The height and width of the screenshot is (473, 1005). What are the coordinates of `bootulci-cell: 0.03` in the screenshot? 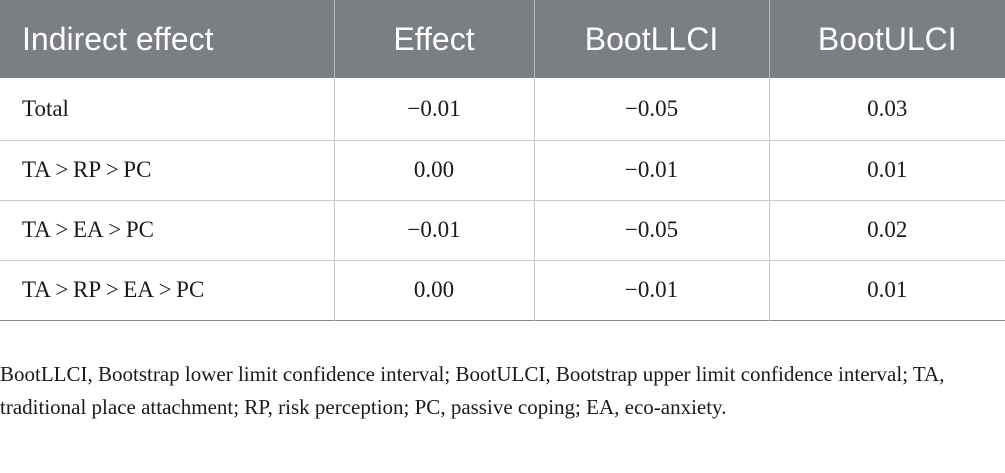 It's located at (887, 108).